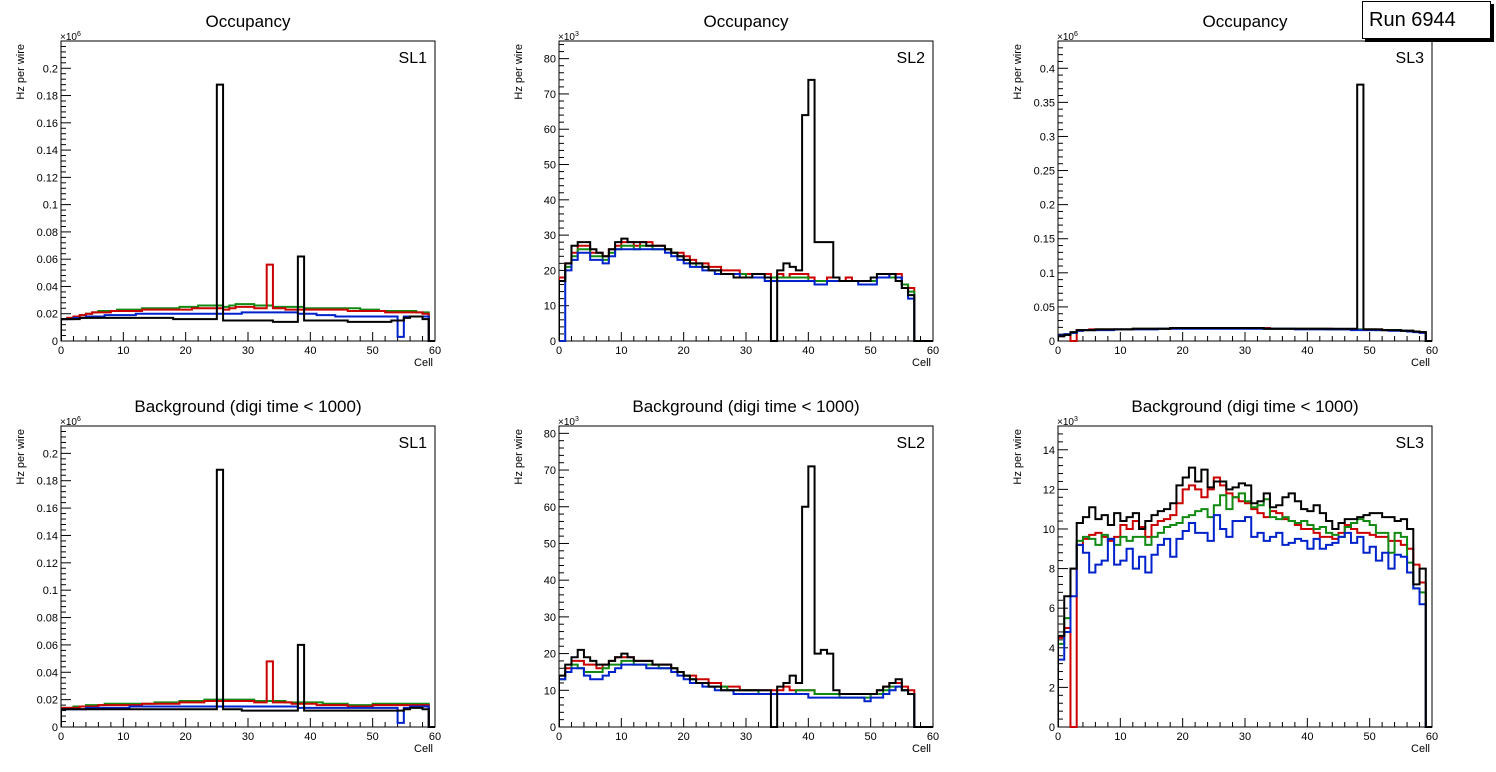 This screenshot has height=772, width=1496. What do you see at coordinates (1052, 609) in the screenshot?
I see `y-tick-label: 6` at bounding box center [1052, 609].